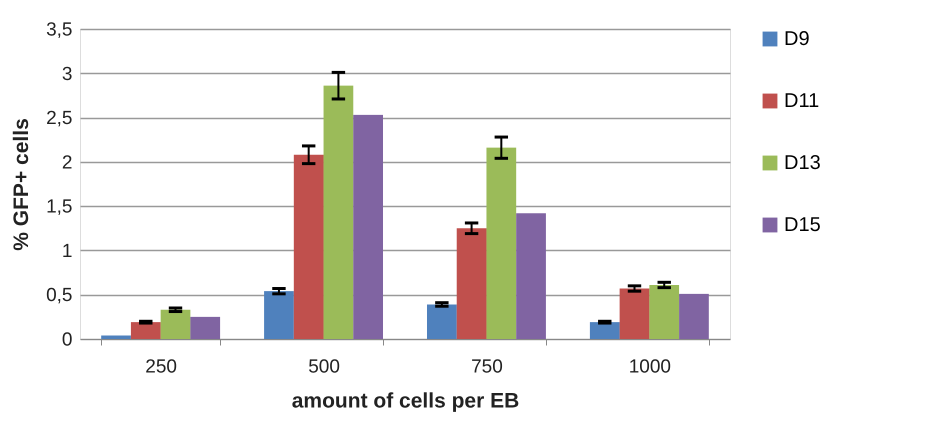 Image resolution: width=930 pixels, height=440 pixels. Describe the element at coordinates (59, 119) in the screenshot. I see `y-tick-label: 2,5` at that location.